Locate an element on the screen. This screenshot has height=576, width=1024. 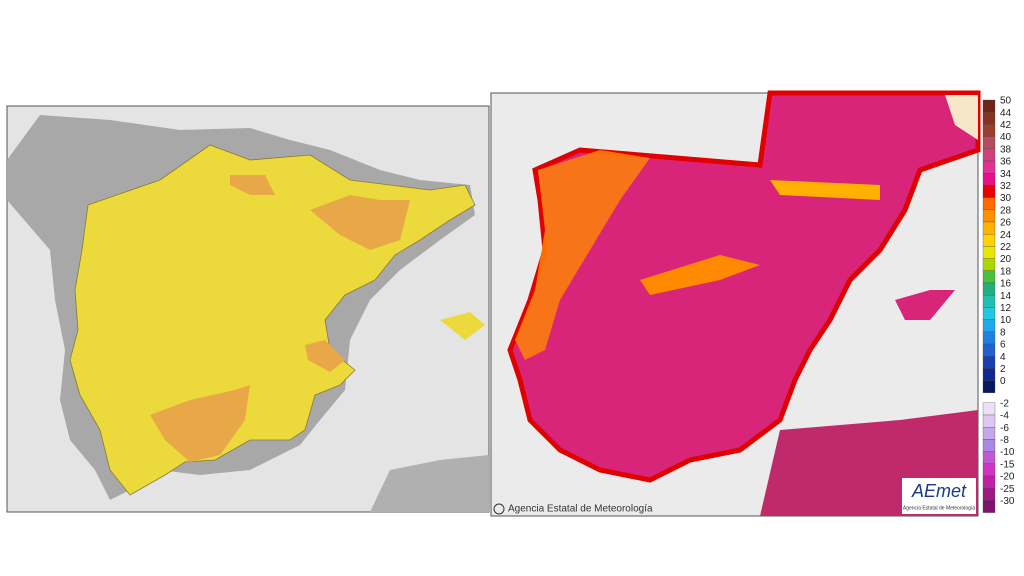
logo-box is located at coordinates (939, 496).